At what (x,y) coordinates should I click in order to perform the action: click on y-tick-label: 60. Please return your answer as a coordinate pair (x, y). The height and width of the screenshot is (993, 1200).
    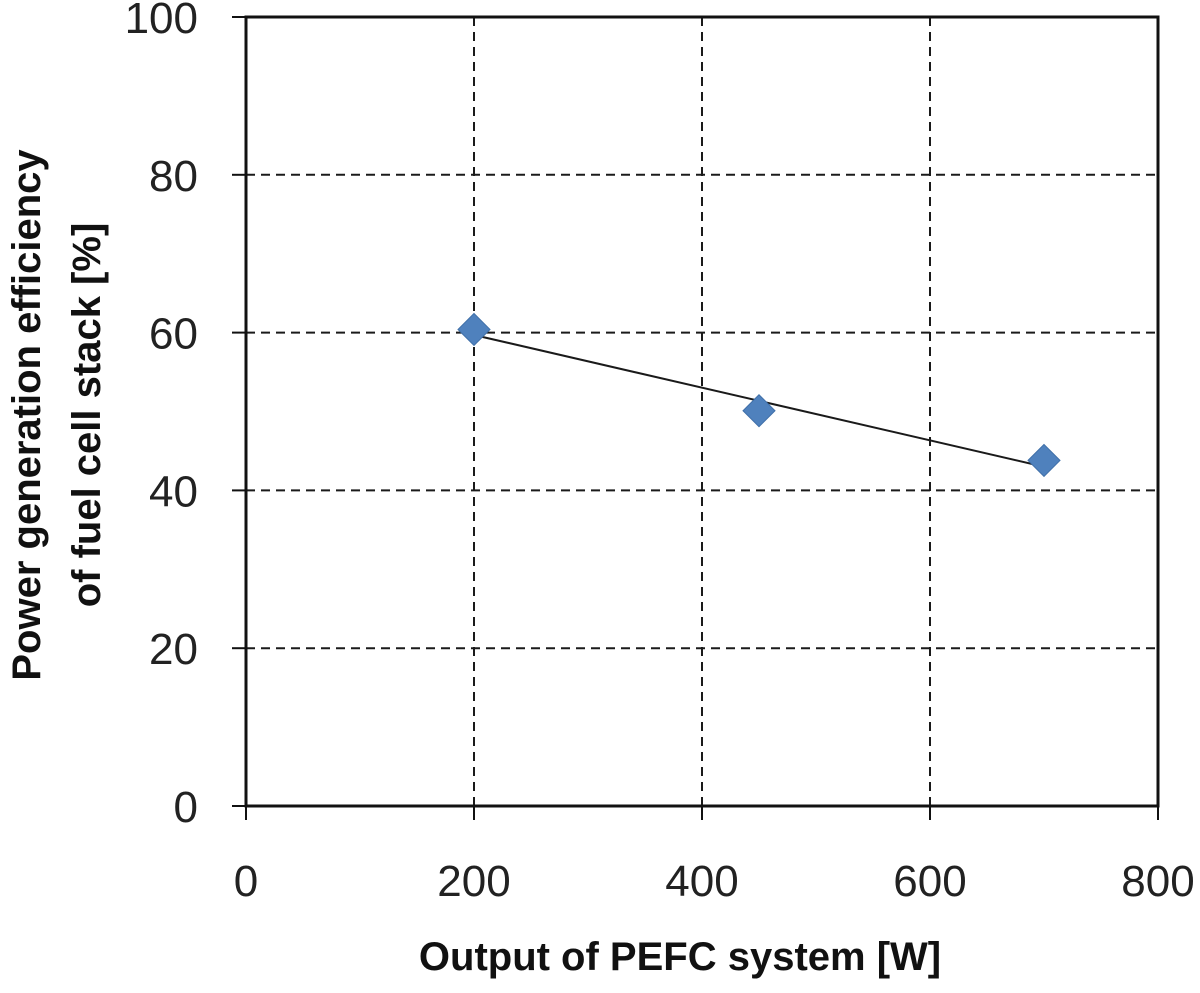
    Looking at the image, I should click on (173, 334).